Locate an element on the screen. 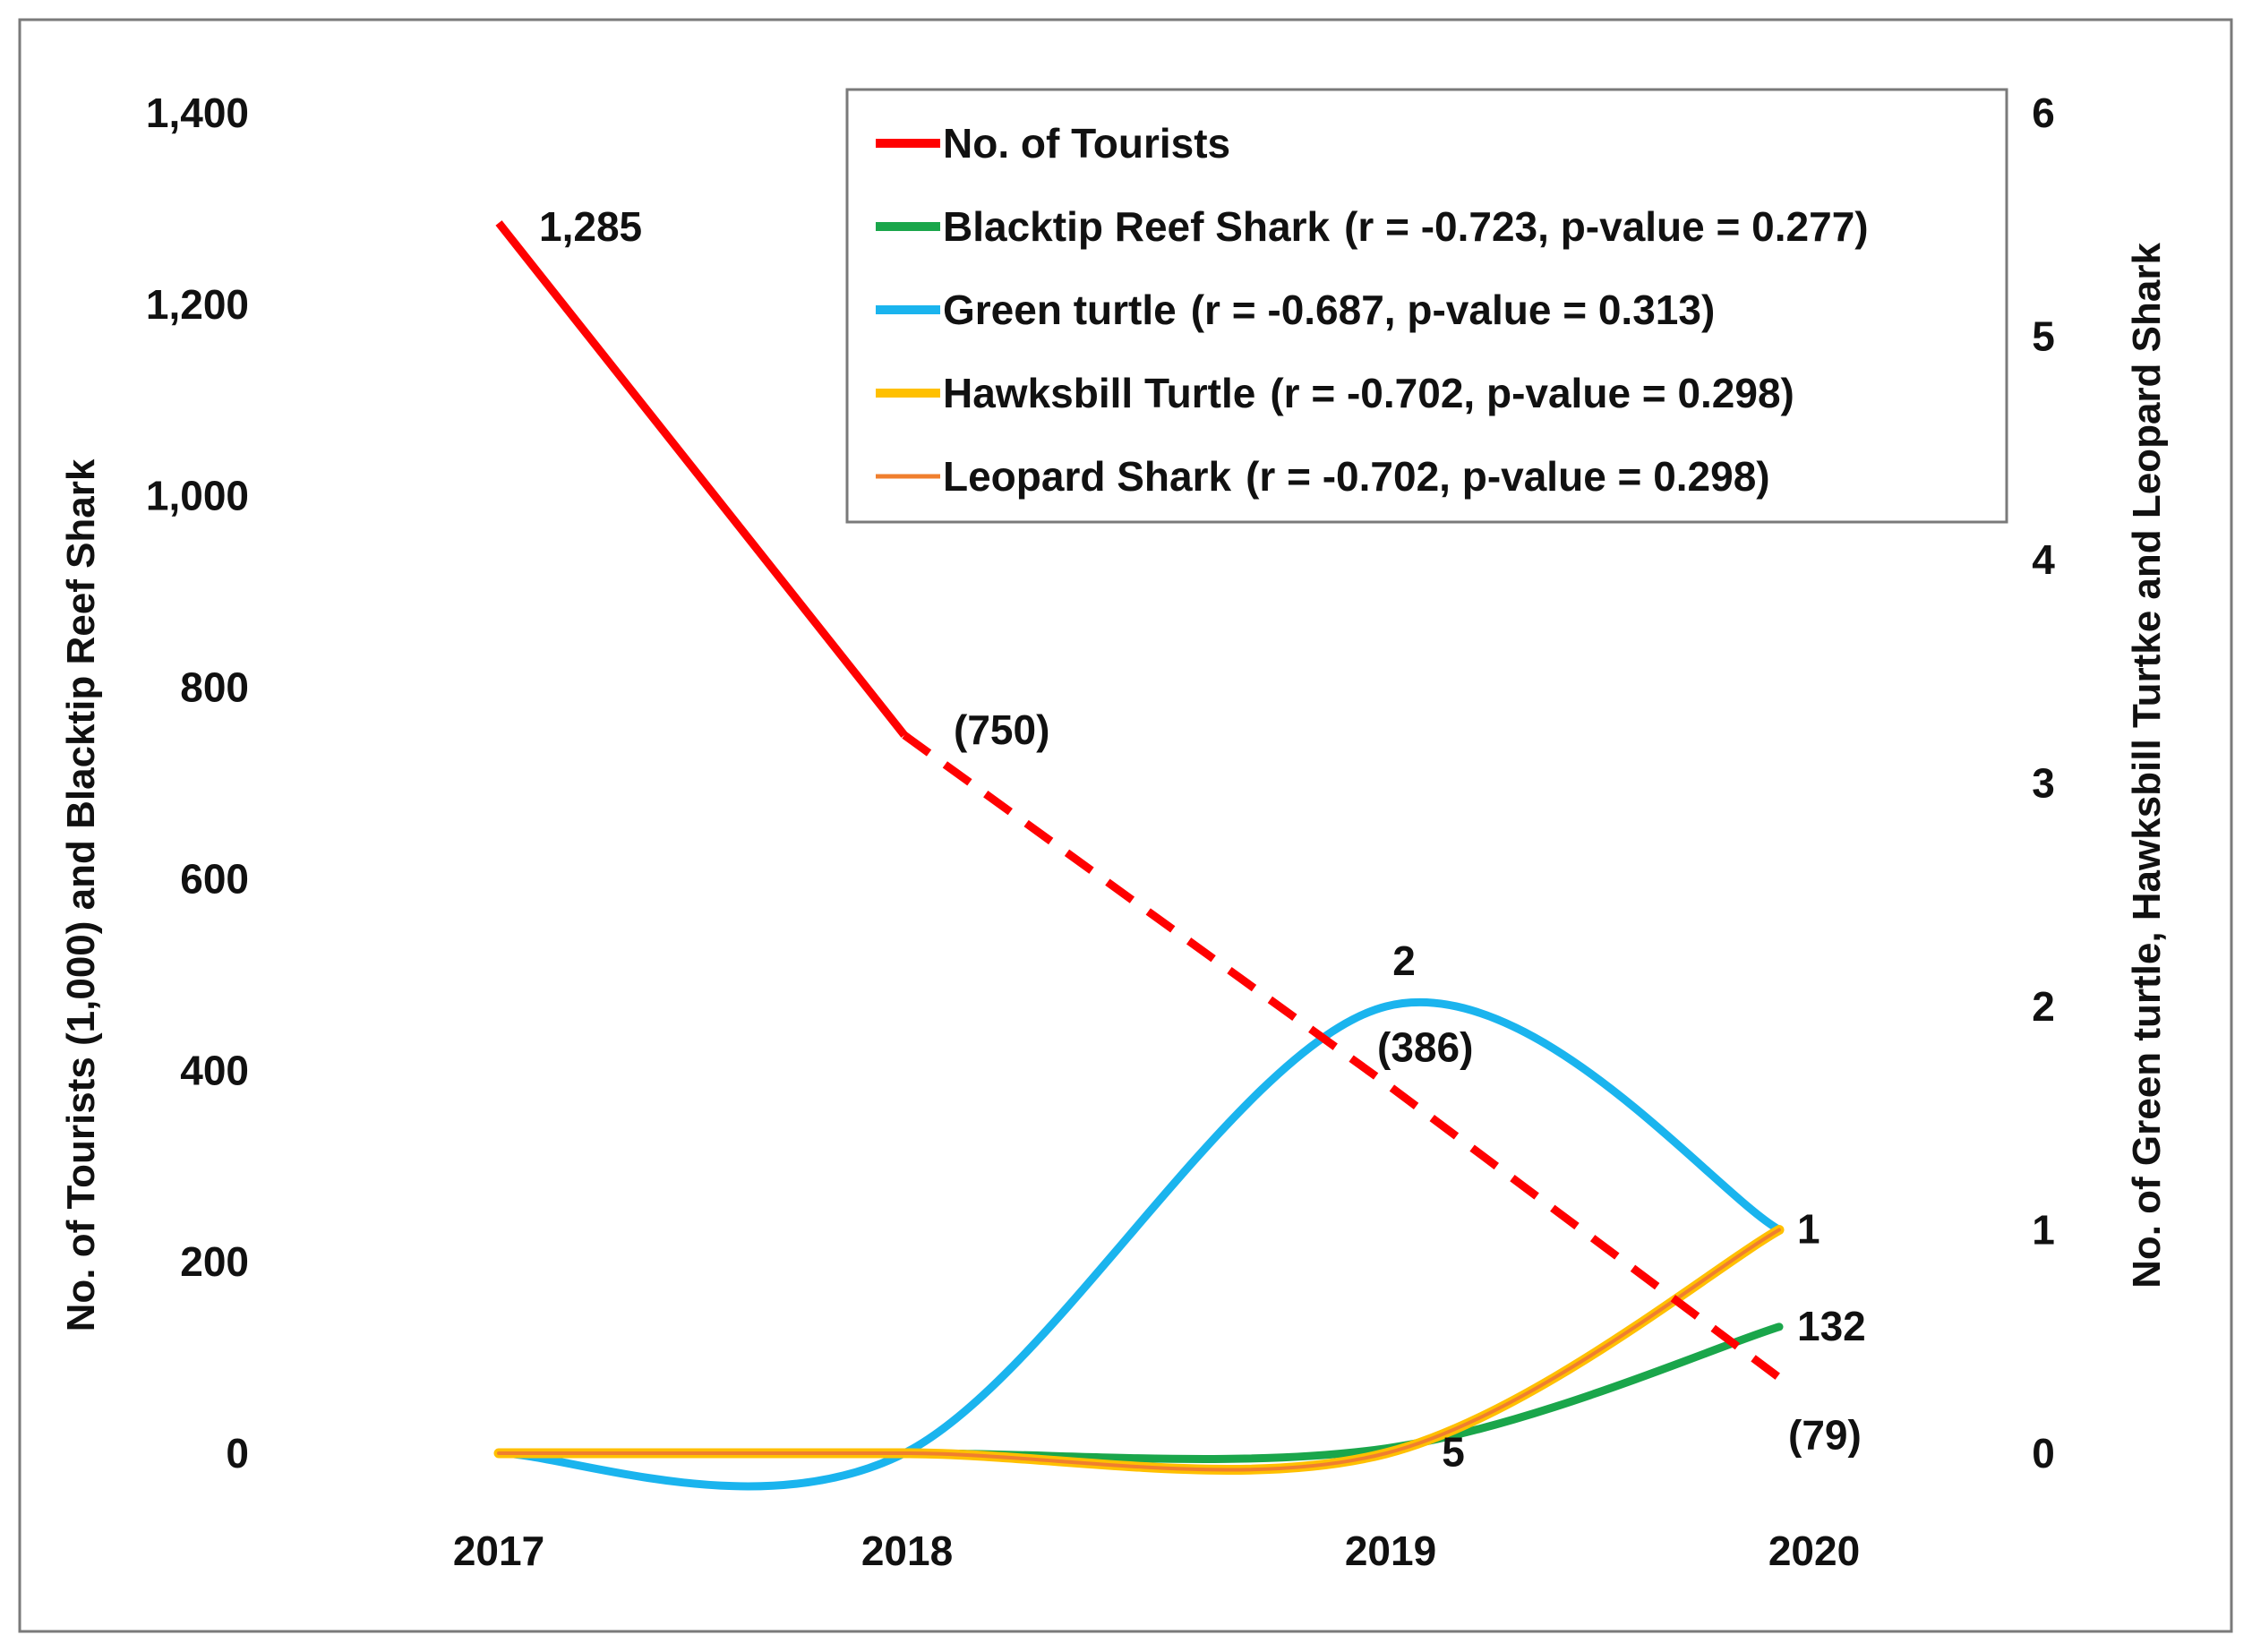 The height and width of the screenshot is (1652, 2252). data-label: 2 is located at coordinates (1404, 960).